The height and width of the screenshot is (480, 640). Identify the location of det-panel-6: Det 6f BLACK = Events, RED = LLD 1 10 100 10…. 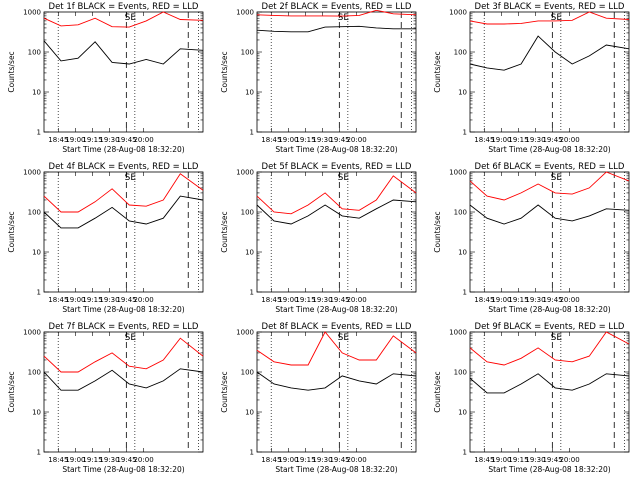
(531, 238).